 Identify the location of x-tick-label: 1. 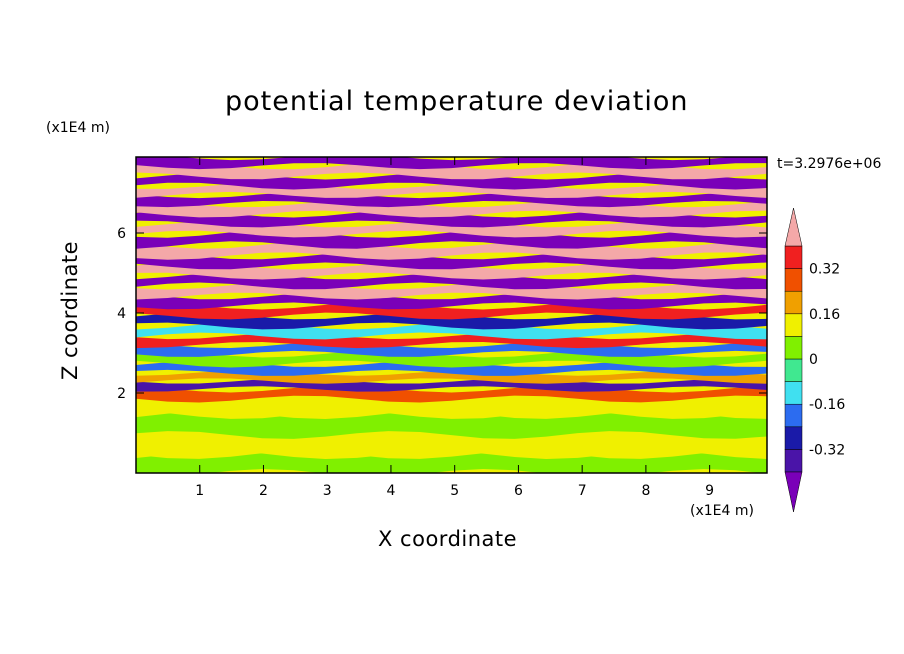
(199, 491).